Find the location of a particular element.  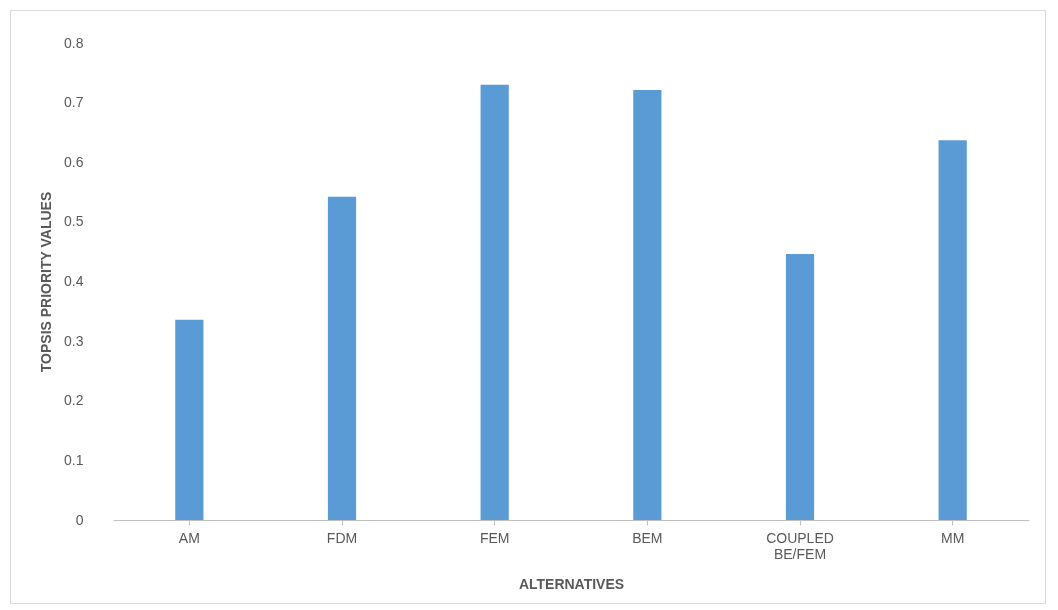

x-tick-label: MM is located at coordinates (953, 537).